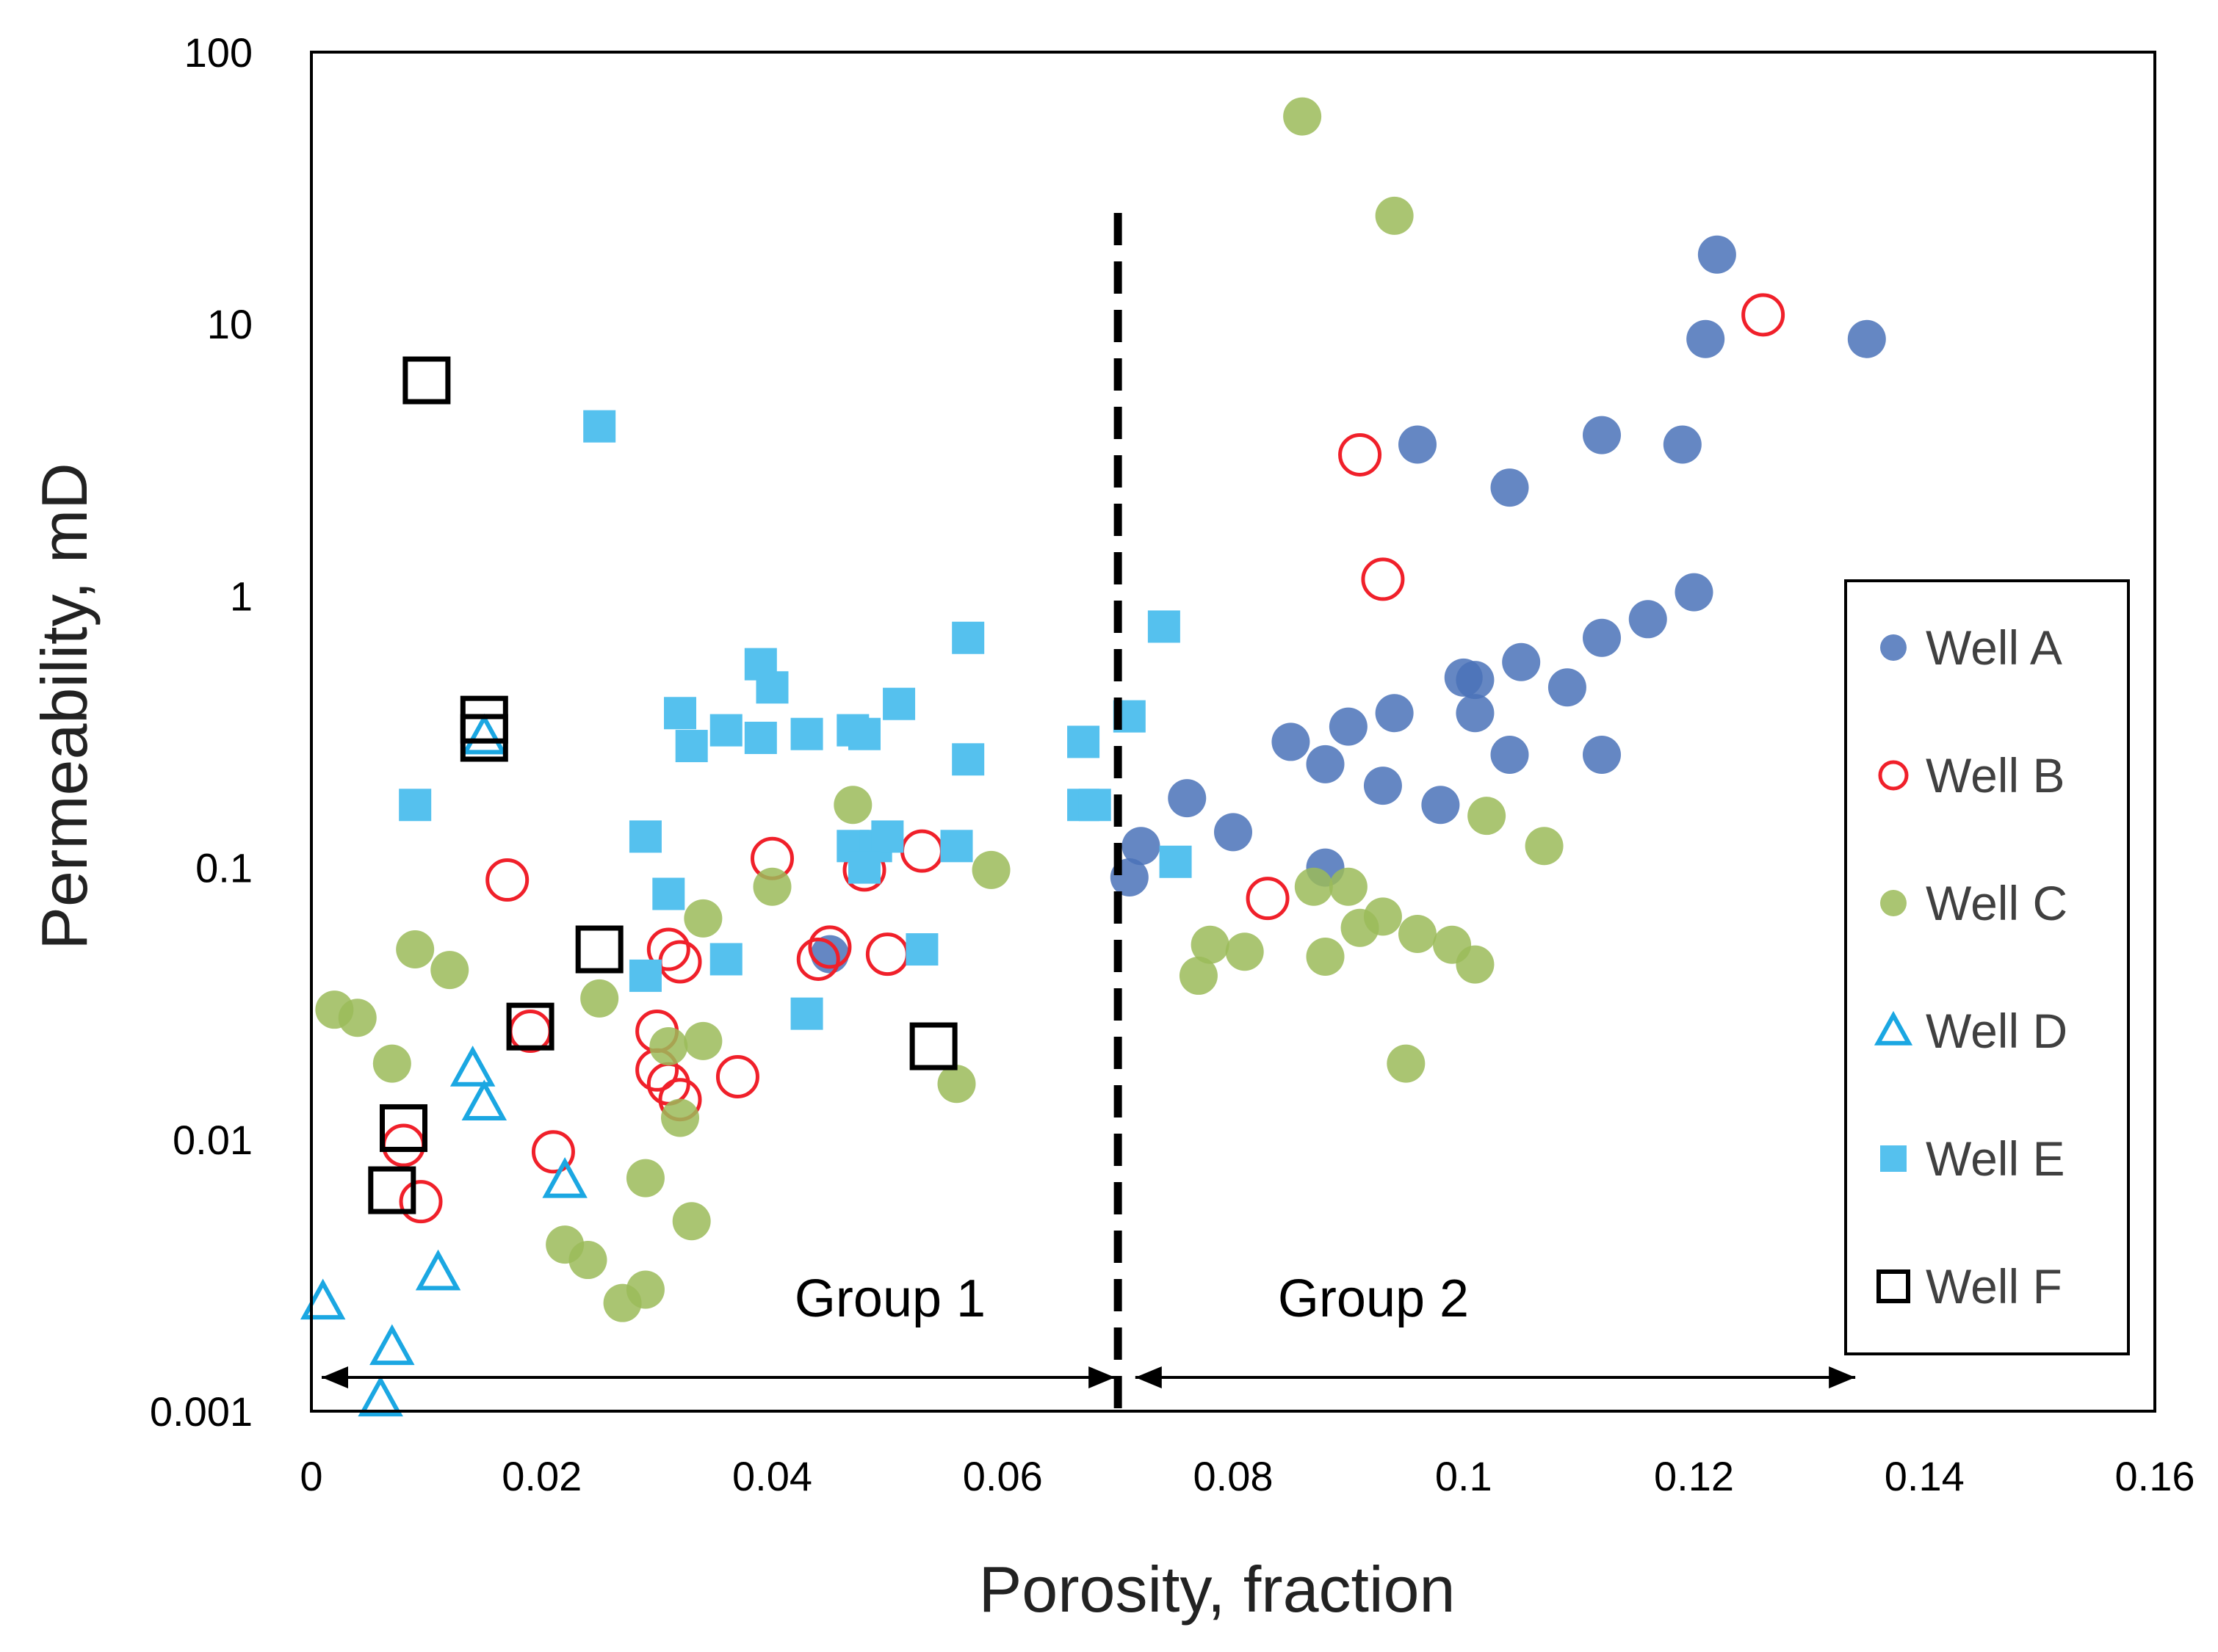  What do you see at coordinates (1694, 1476) in the screenshot?
I see `x-tick-label: 0.12` at bounding box center [1694, 1476].